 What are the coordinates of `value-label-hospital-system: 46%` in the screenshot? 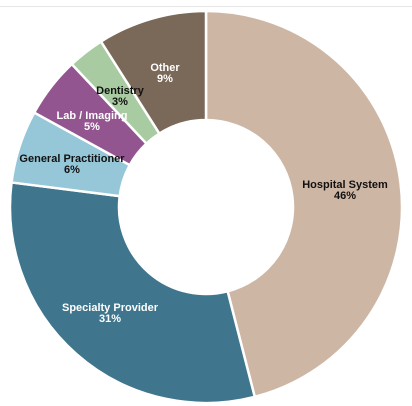 It's located at (345, 196).